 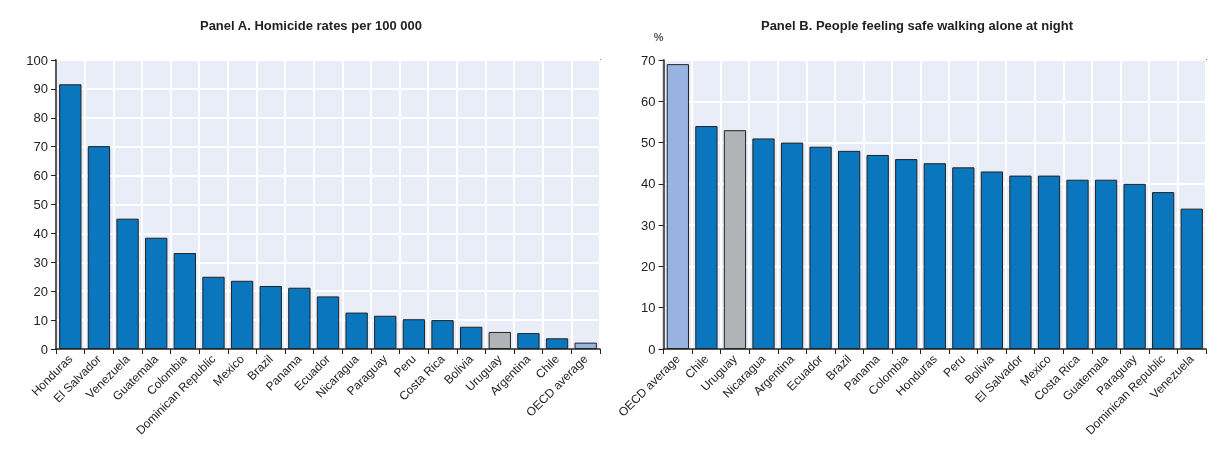 I want to click on y-axis-title: %, so click(x=658, y=36).